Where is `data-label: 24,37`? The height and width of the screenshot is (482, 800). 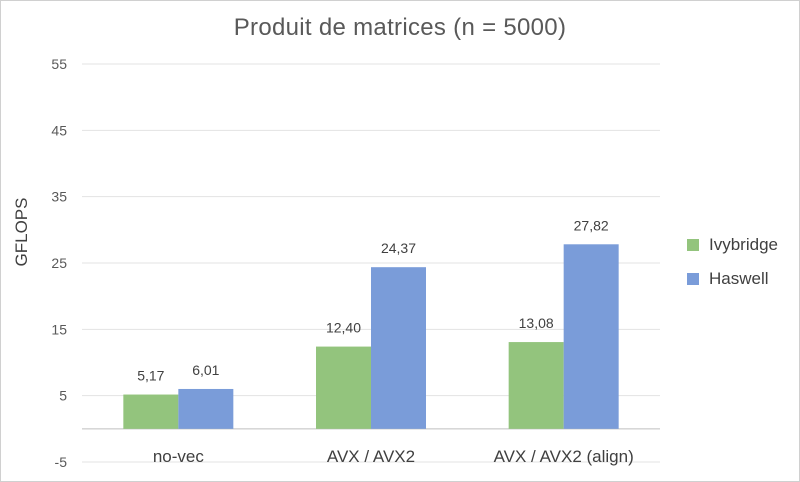 data-label: 24,37 is located at coordinates (398, 248).